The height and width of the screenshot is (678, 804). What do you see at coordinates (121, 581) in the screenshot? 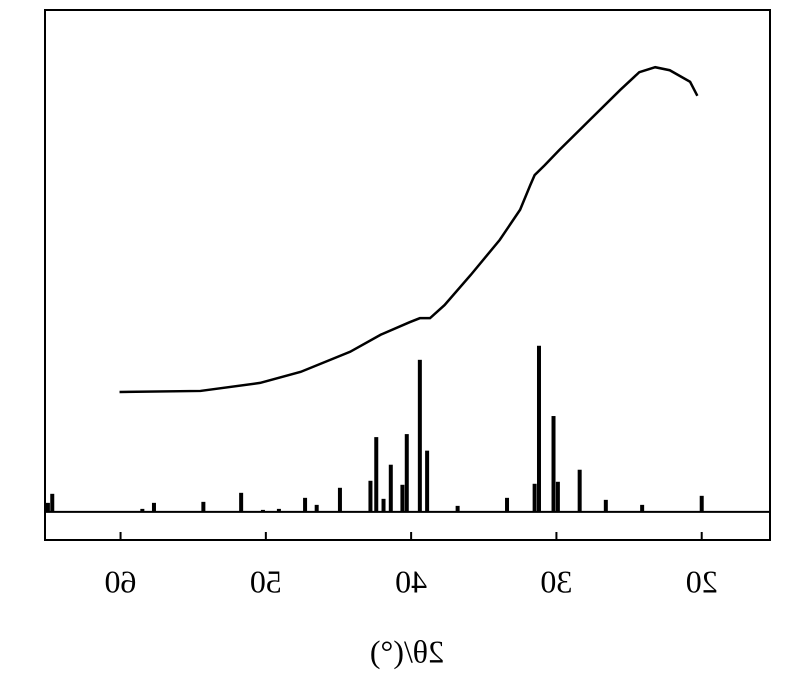
I see `x-tick-label: 60` at bounding box center [121, 581].